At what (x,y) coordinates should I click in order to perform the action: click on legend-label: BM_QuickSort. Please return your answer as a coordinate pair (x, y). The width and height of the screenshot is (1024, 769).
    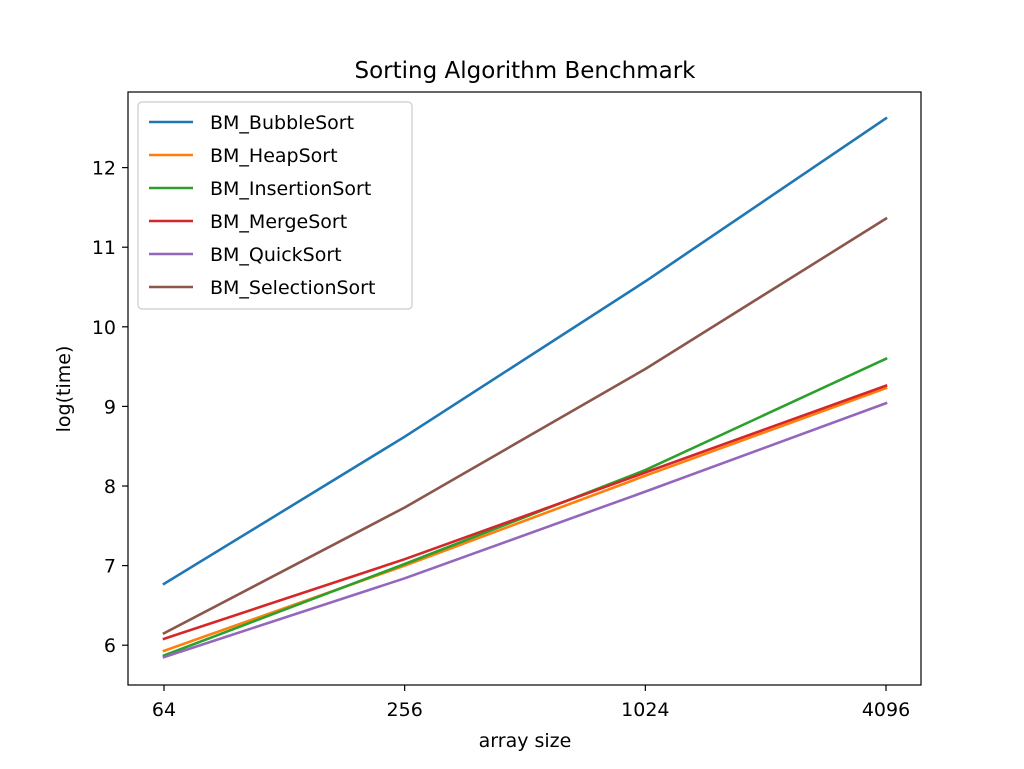
    Looking at the image, I should click on (276, 255).